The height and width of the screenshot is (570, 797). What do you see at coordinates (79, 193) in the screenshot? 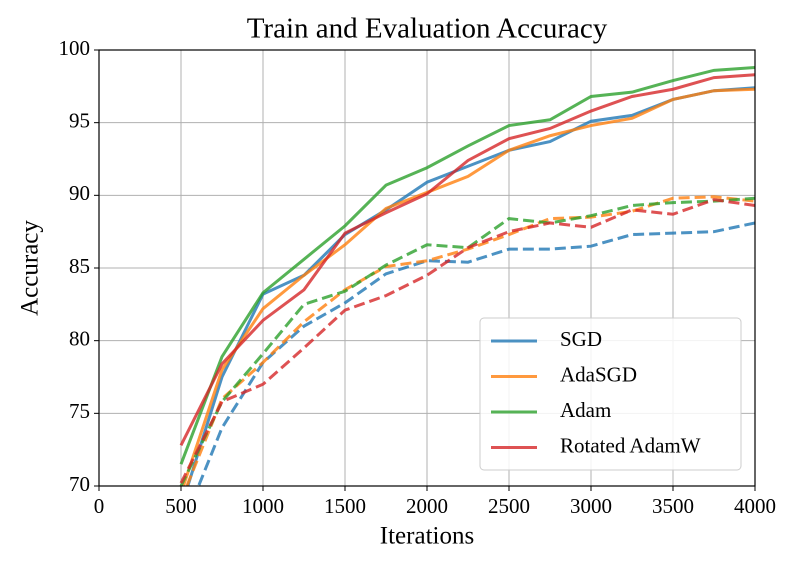
I see `y-tick-label: 90` at bounding box center [79, 193].